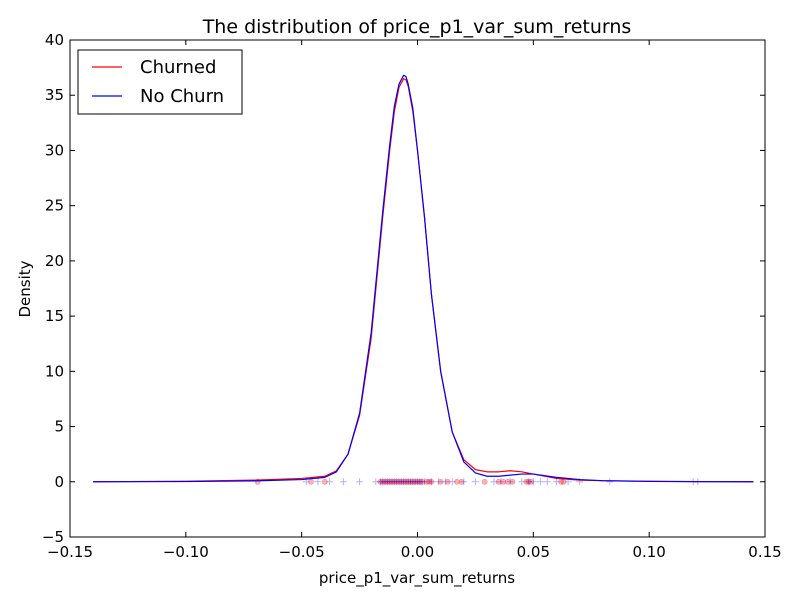  I want to click on y-tick-label: 0, so click(59, 482).